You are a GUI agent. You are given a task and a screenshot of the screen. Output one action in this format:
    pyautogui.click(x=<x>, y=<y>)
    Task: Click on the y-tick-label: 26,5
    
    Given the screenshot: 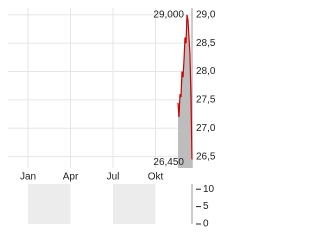 What is the action you would take?
    pyautogui.click(x=206, y=156)
    